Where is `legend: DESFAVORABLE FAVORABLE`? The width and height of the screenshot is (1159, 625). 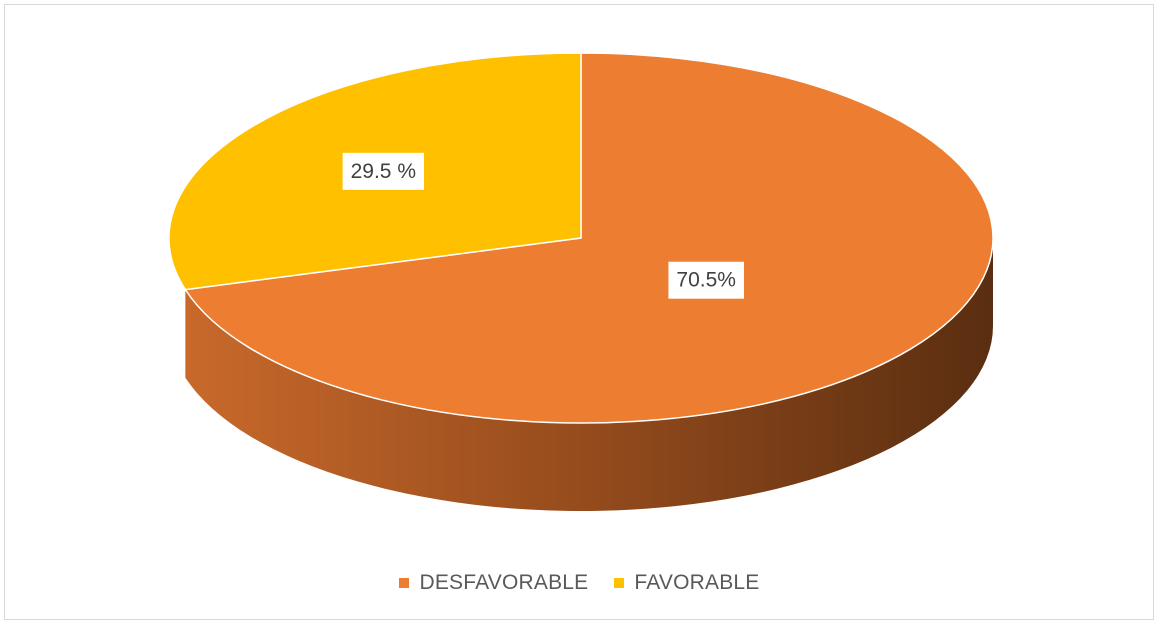 legend: DESFAVORABLE FAVORABLE is located at coordinates (579, 583).